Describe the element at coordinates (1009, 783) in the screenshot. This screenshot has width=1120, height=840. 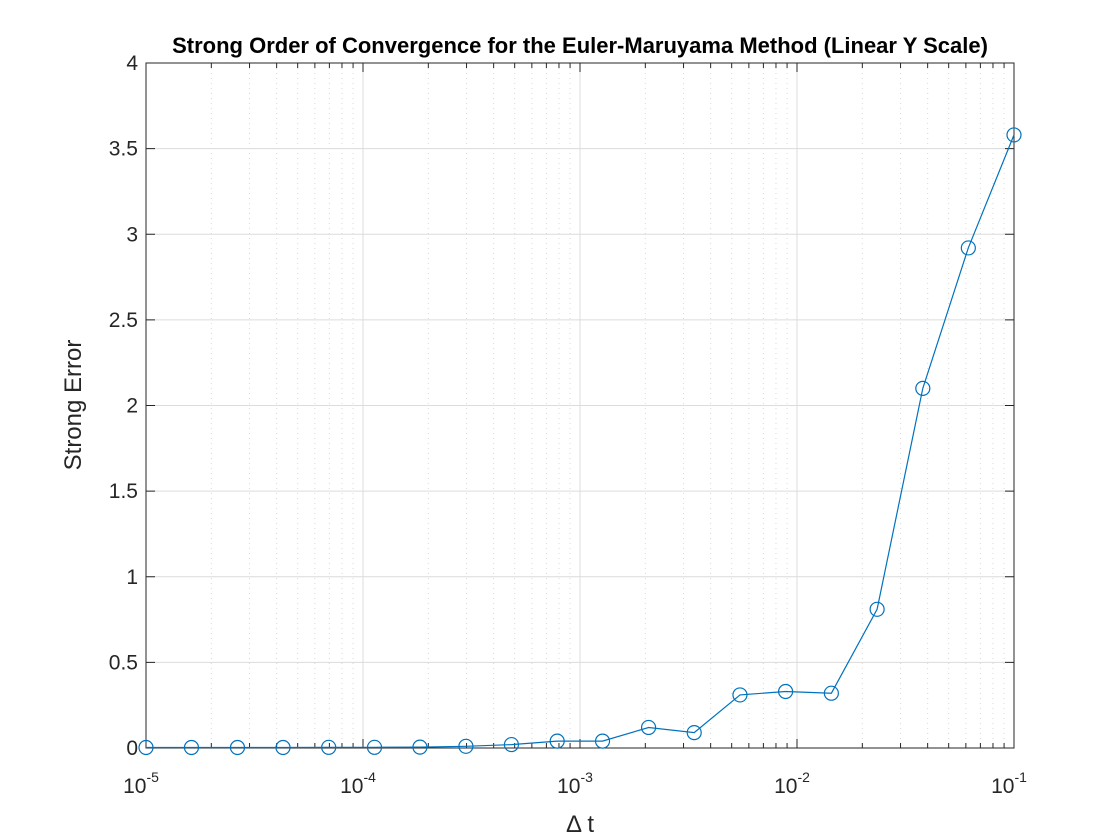
I see `x-tick-label: 10⁻¹` at that location.